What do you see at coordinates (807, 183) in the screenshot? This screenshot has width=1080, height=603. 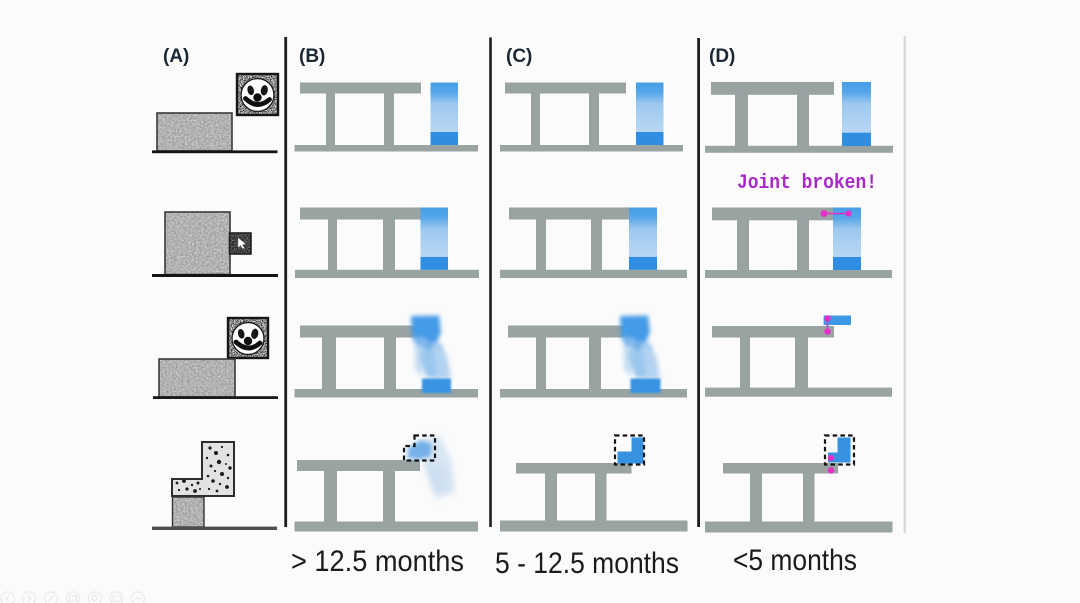 I see `svg-text: Joint broken!` at bounding box center [807, 183].